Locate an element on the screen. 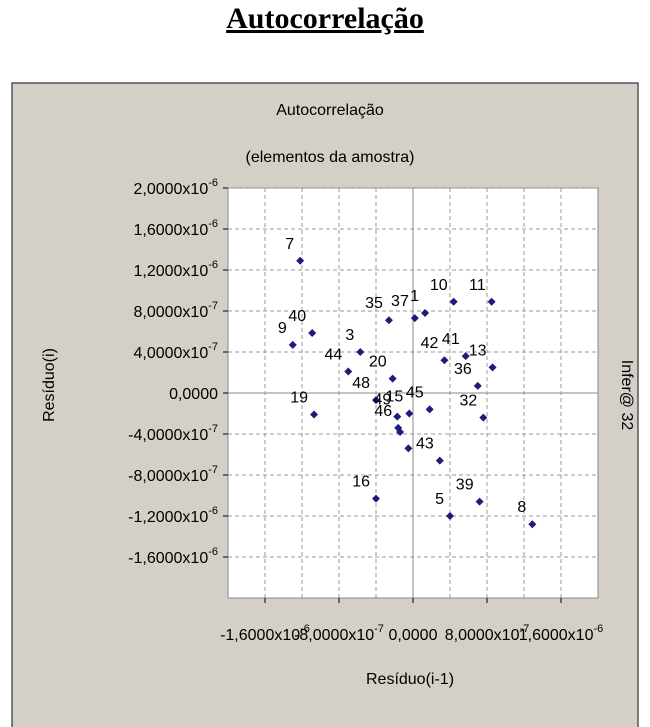 The width and height of the screenshot is (650, 727). point-label: 48 is located at coordinates (361, 383).